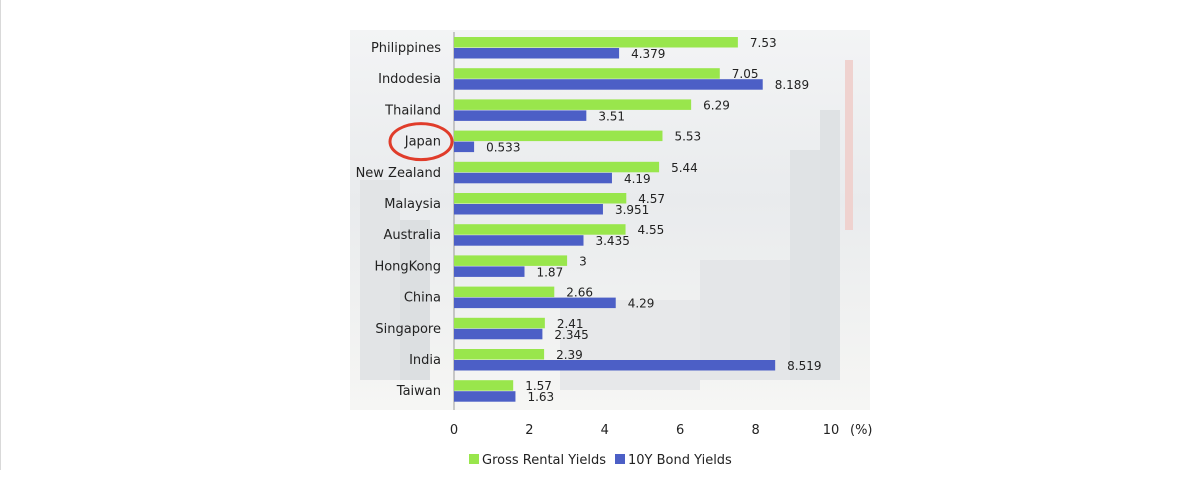  Describe the element at coordinates (861, 430) in the screenshot. I see `x-axis-unit: (%)` at that location.